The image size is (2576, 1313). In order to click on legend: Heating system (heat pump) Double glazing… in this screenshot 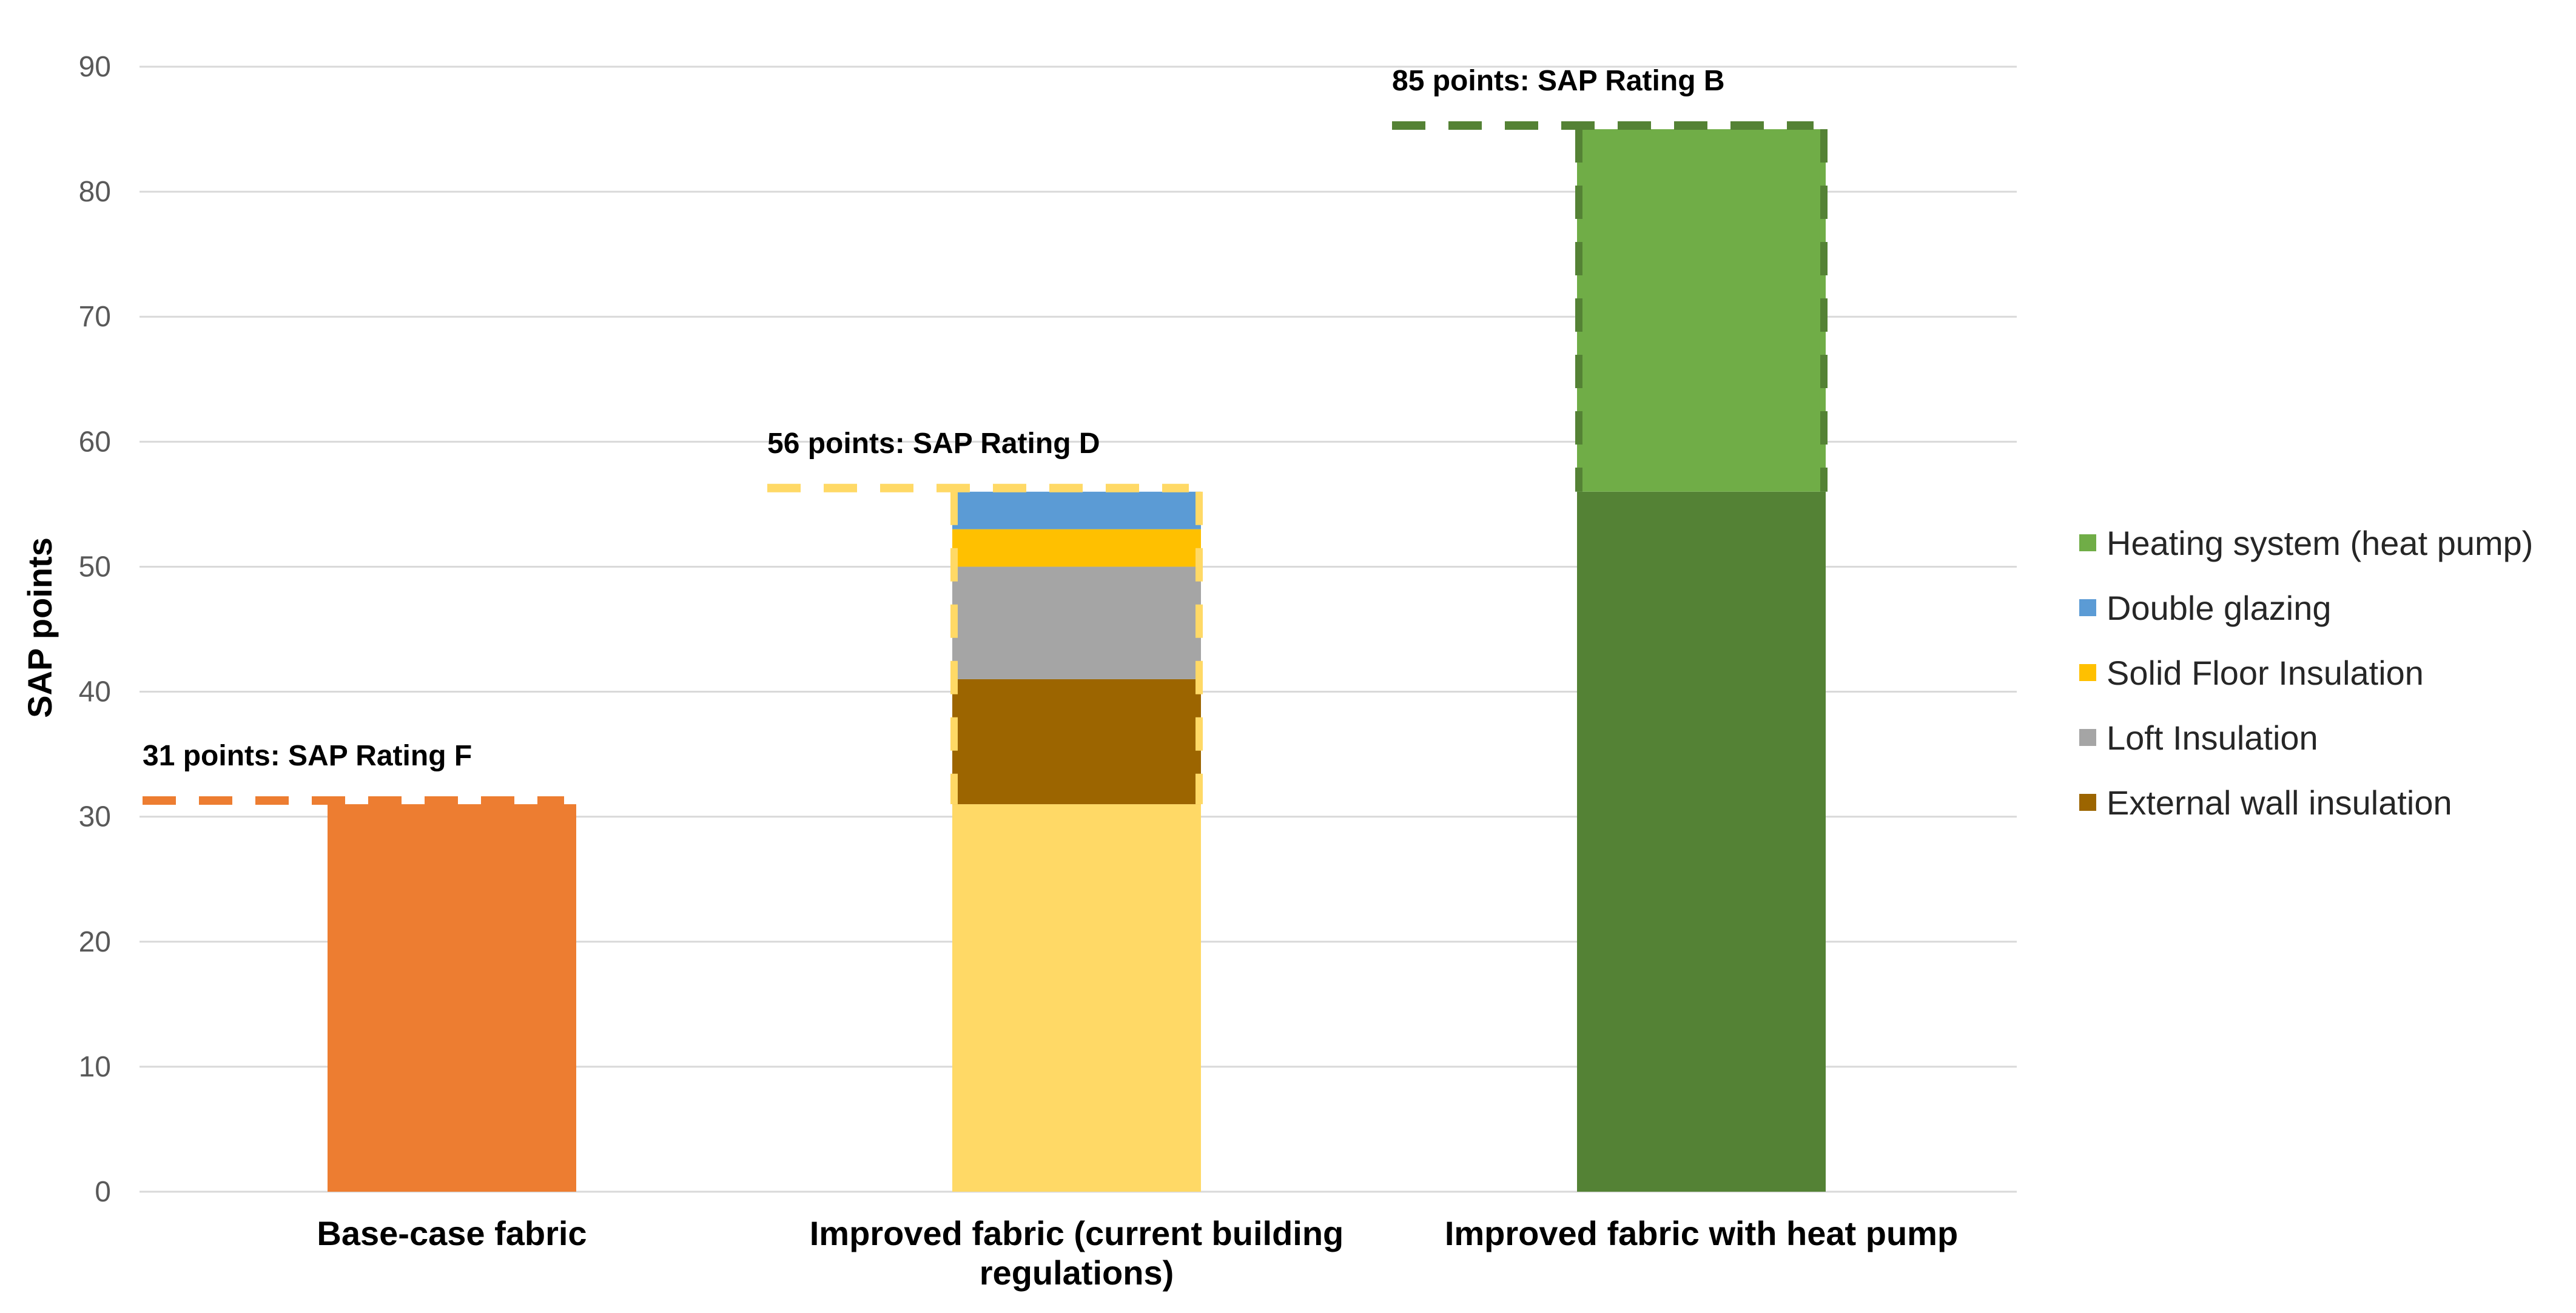, I will do `click(2306, 673)`.